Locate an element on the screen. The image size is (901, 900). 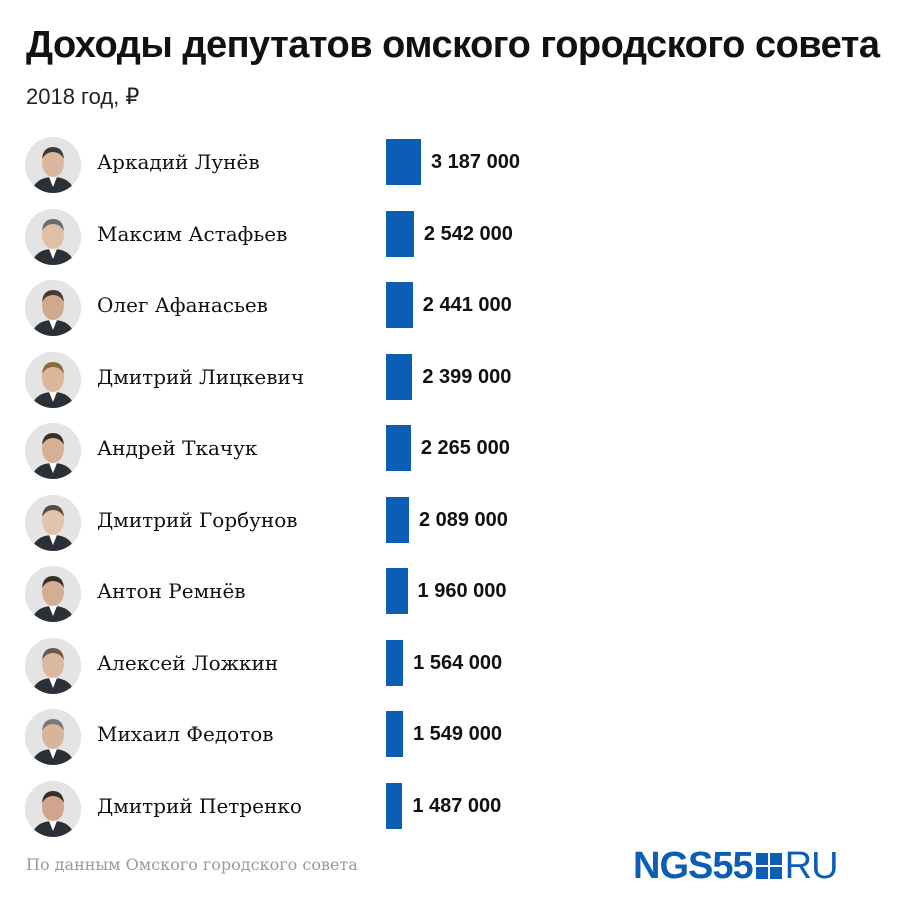
bar-row: Аркадий Лунёв 3 187 000 is located at coordinates (450, 166).